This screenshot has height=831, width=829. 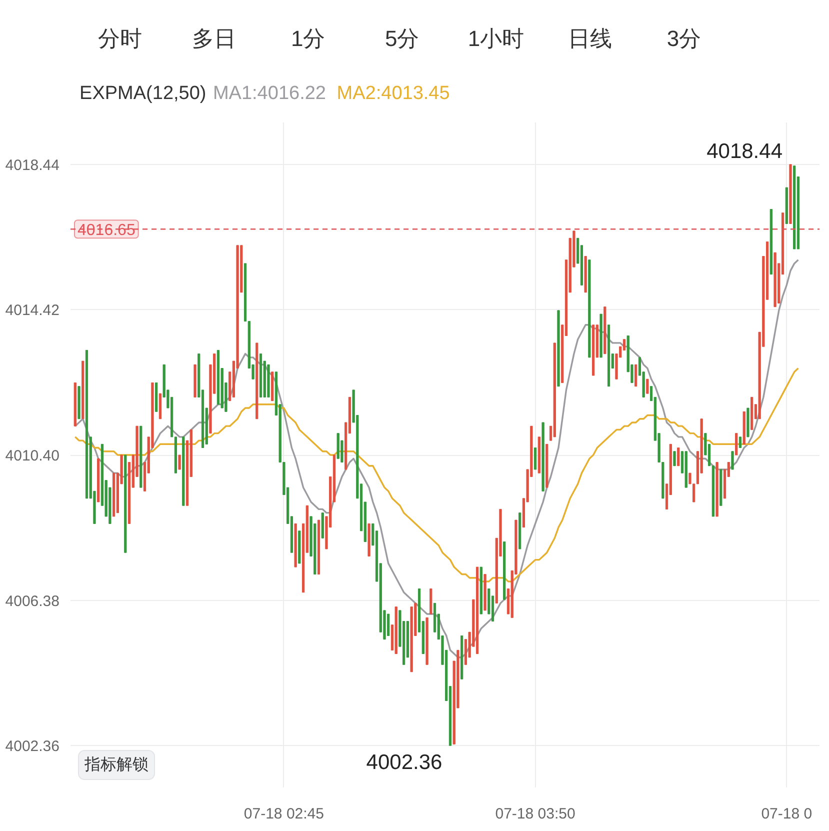 What do you see at coordinates (535, 814) in the screenshot?
I see `x-tick-label: 07-18 03:50` at bounding box center [535, 814].